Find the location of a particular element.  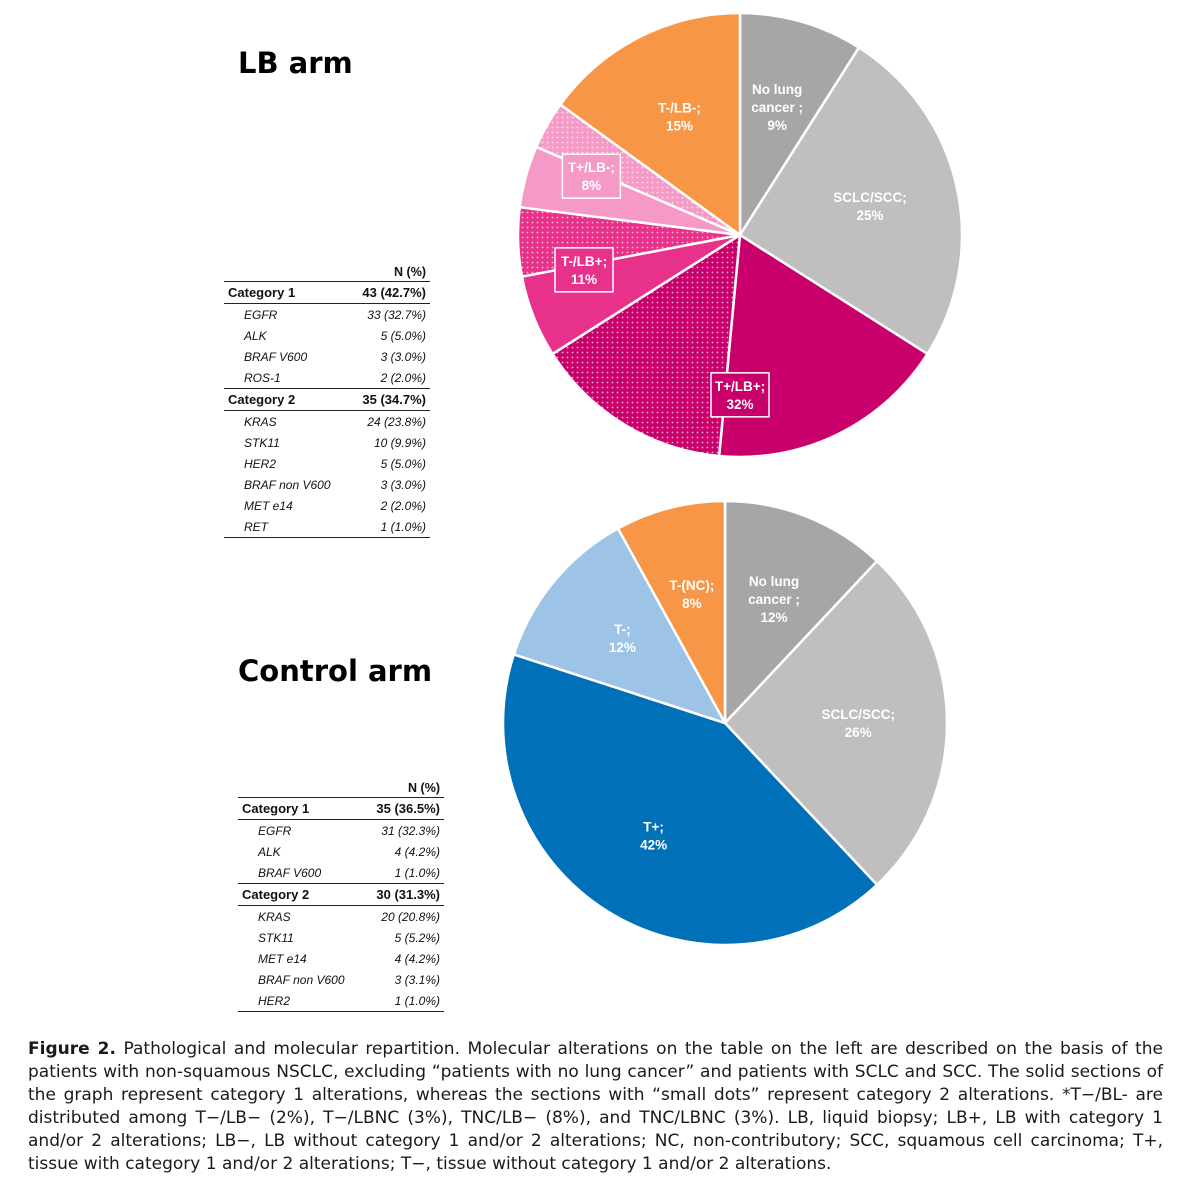

alteration-value: 24 (23.8%) is located at coordinates (396, 421).